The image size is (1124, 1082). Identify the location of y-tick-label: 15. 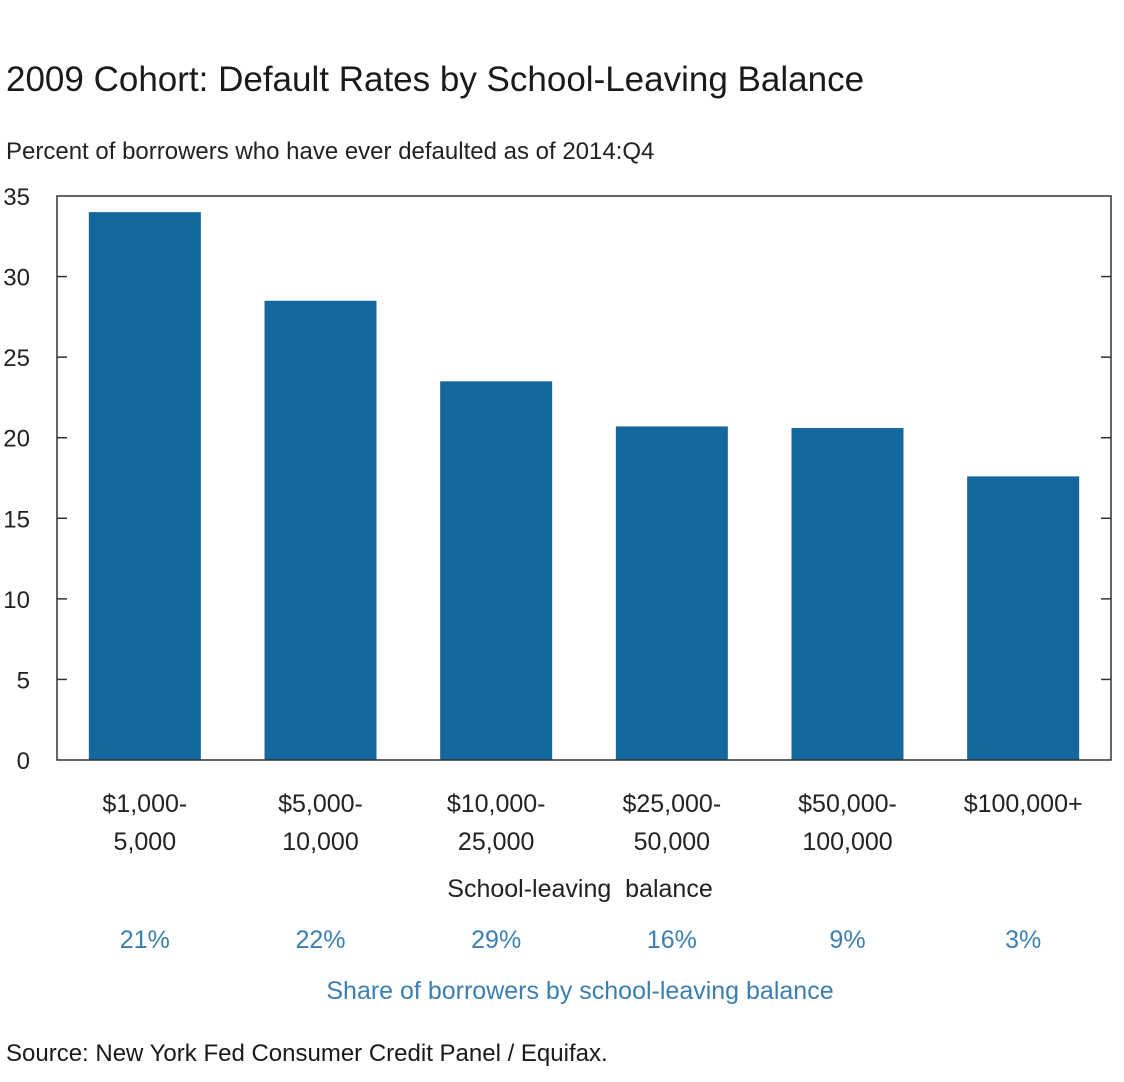
(16, 519).